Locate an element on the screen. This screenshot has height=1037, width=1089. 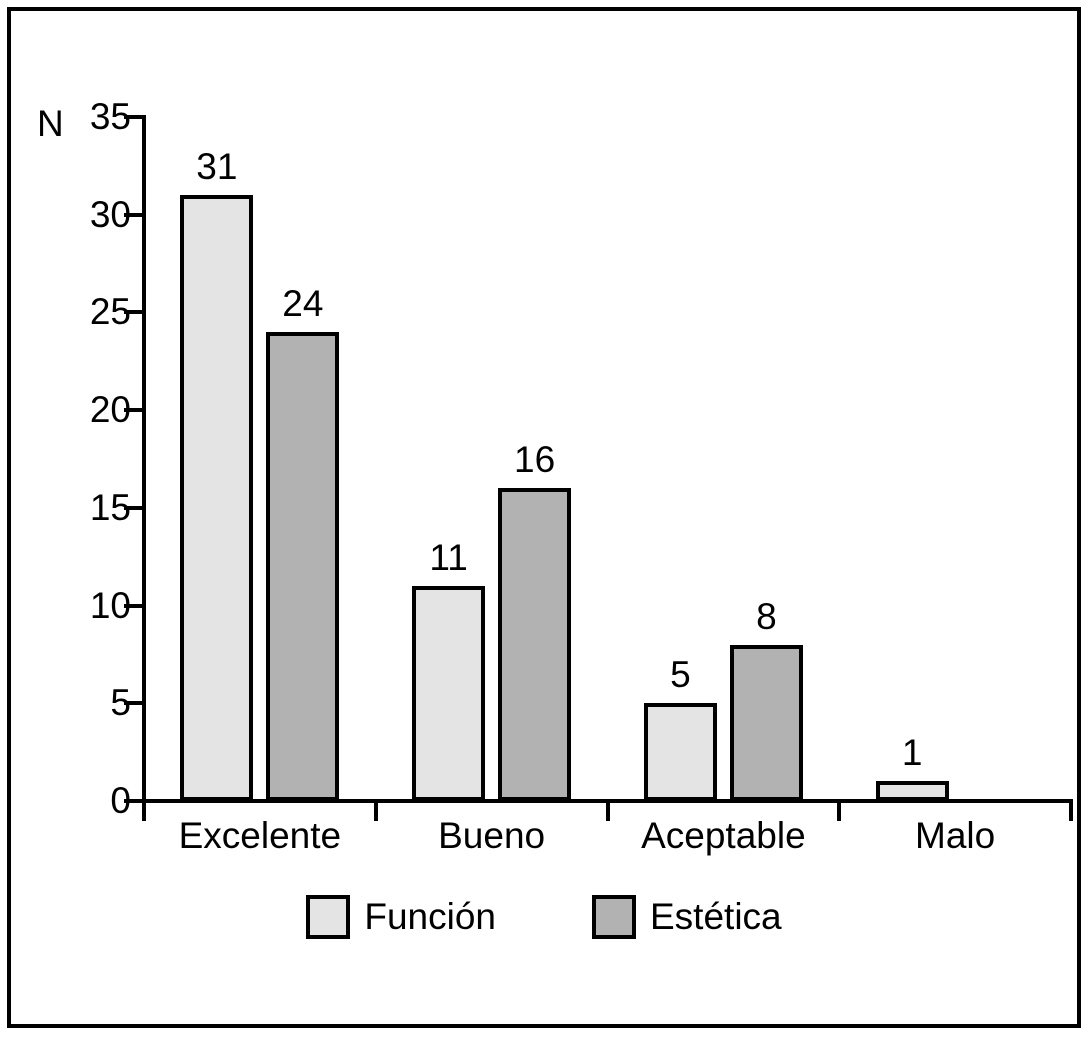
legend-label-funcion: Función is located at coordinates (430, 916).